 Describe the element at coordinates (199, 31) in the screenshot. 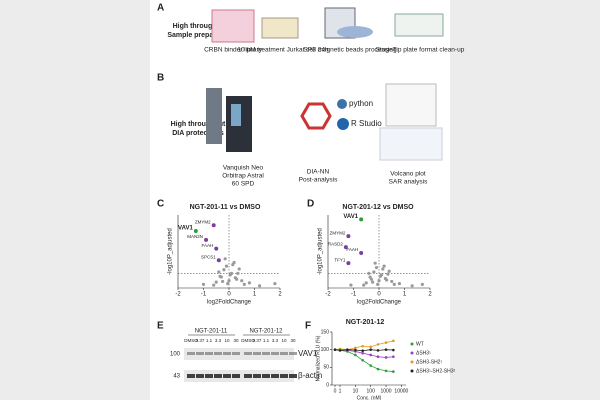

I see `panel-title: High throughput Sample preparation` at that location.